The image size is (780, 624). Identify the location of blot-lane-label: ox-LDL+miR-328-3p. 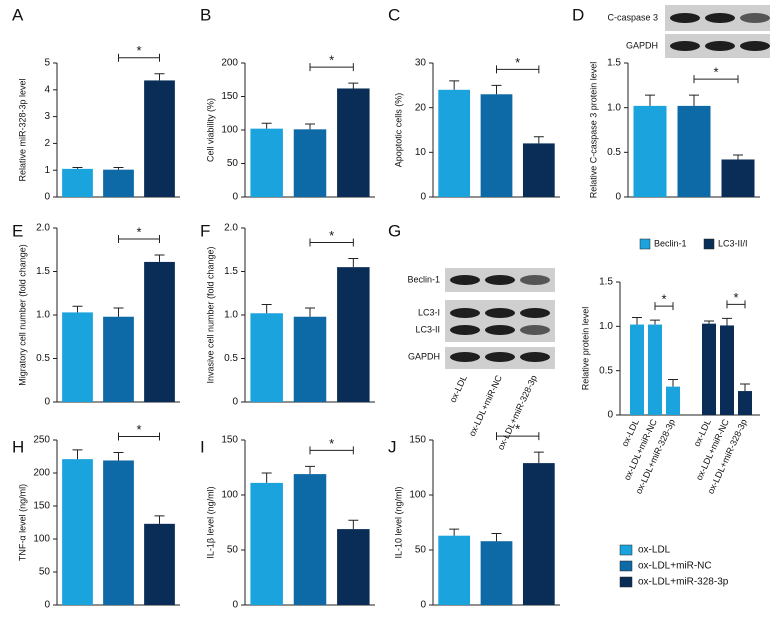
(517, 413).